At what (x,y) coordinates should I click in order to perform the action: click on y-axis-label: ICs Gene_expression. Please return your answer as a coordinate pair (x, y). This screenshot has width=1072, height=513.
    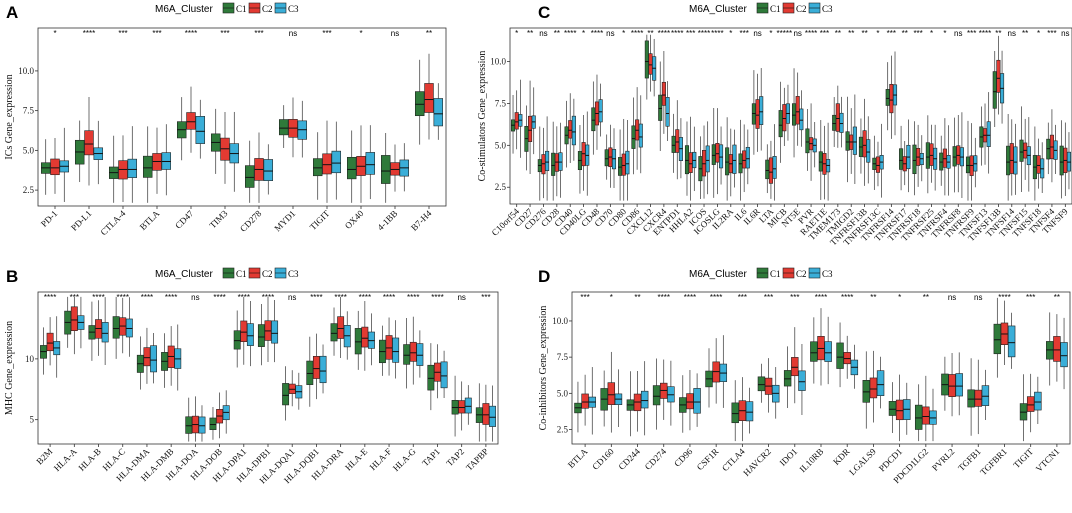
    Looking at the image, I should click on (9, 116).